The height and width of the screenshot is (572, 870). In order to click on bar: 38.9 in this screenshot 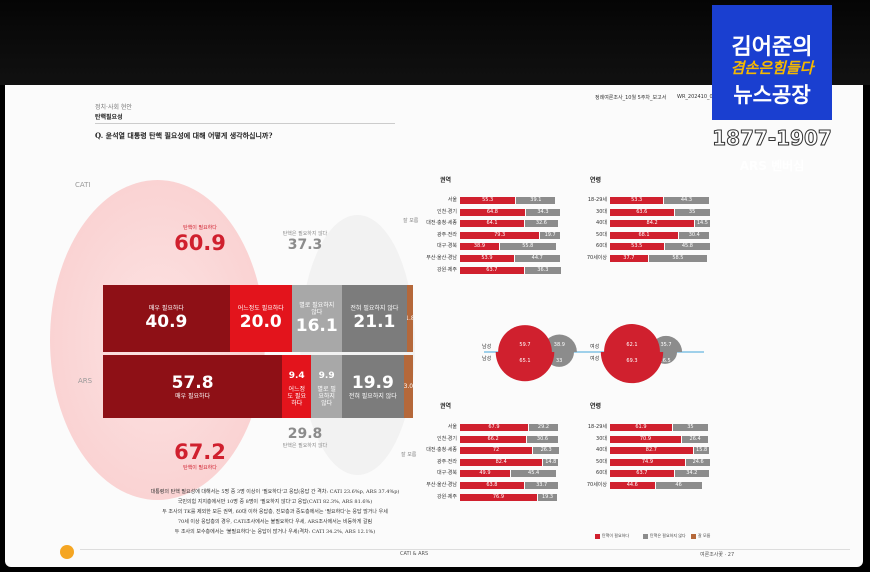, I will do `click(479, 247)`.